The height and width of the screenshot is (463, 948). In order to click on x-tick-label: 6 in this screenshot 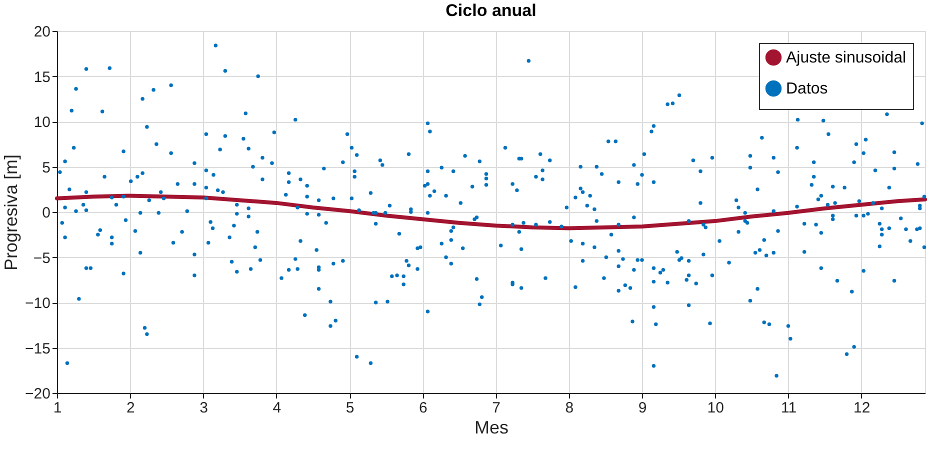, I will do `click(423, 408)`.